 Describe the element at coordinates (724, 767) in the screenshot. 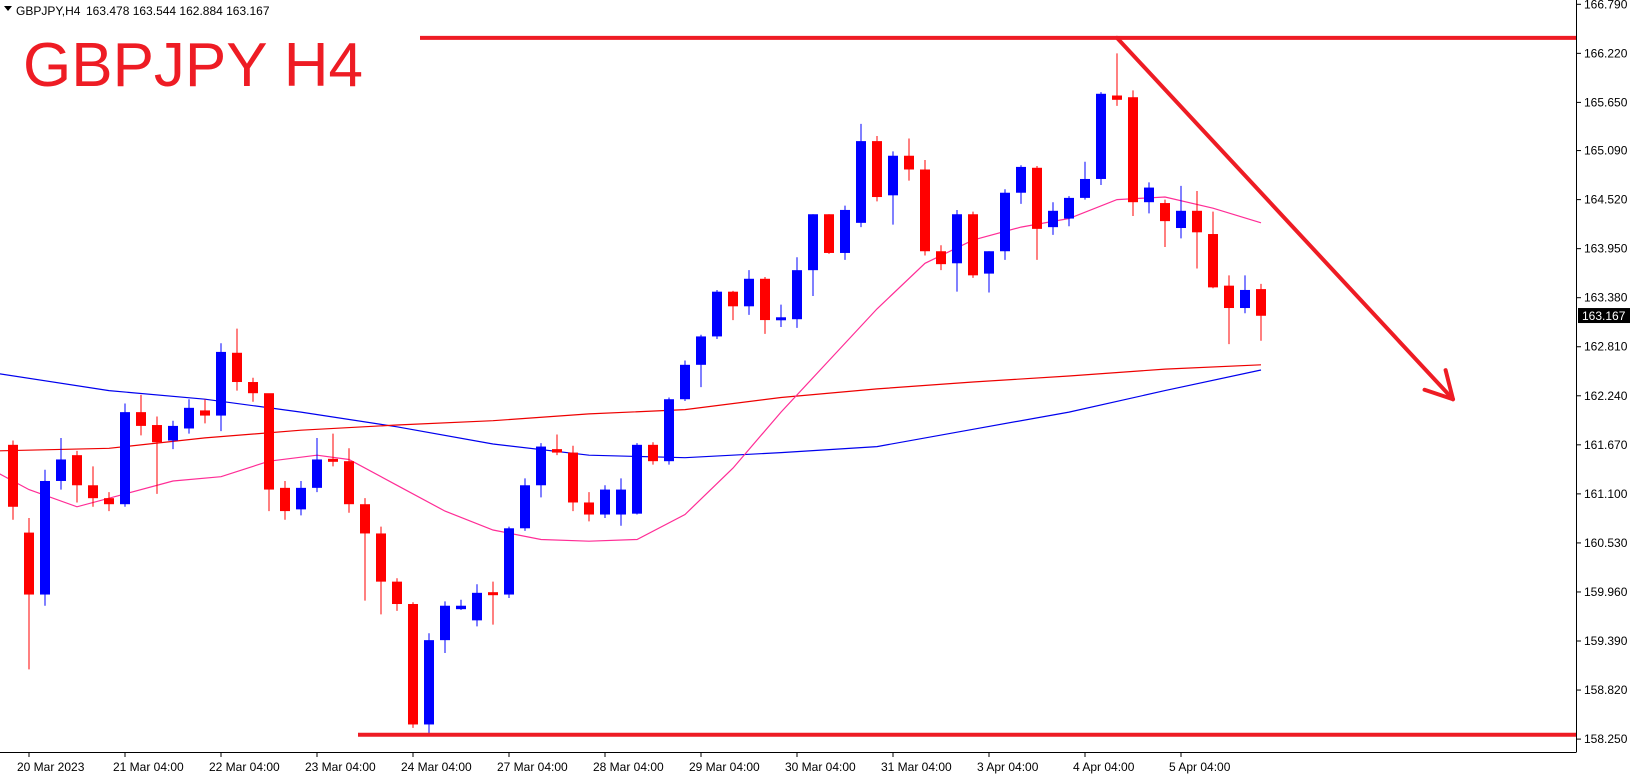

I see `time-tick-label: 29 Mar 04:00` at that location.